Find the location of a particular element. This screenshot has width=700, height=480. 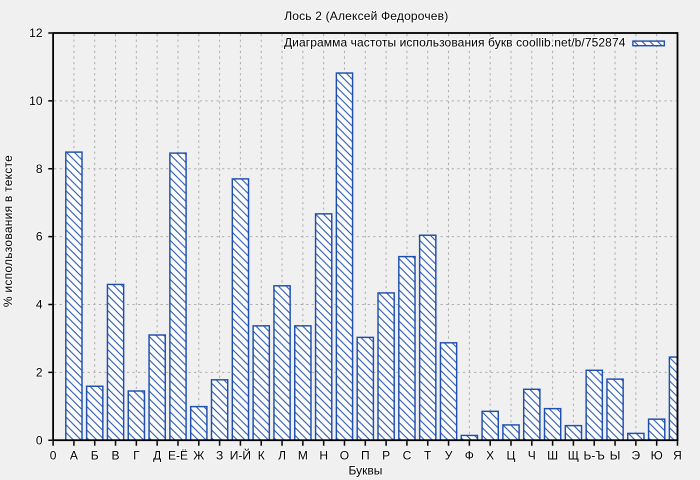

svg-text: % использования в тексте is located at coordinates (8, 231).